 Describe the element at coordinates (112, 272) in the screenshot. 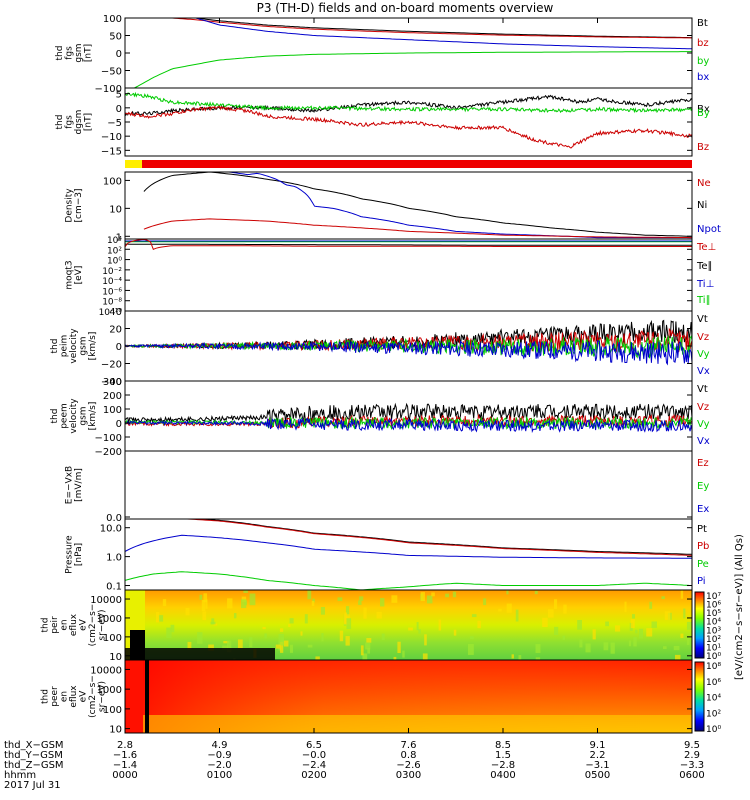

I see `y-tick-label: 10⁻²` at that location.